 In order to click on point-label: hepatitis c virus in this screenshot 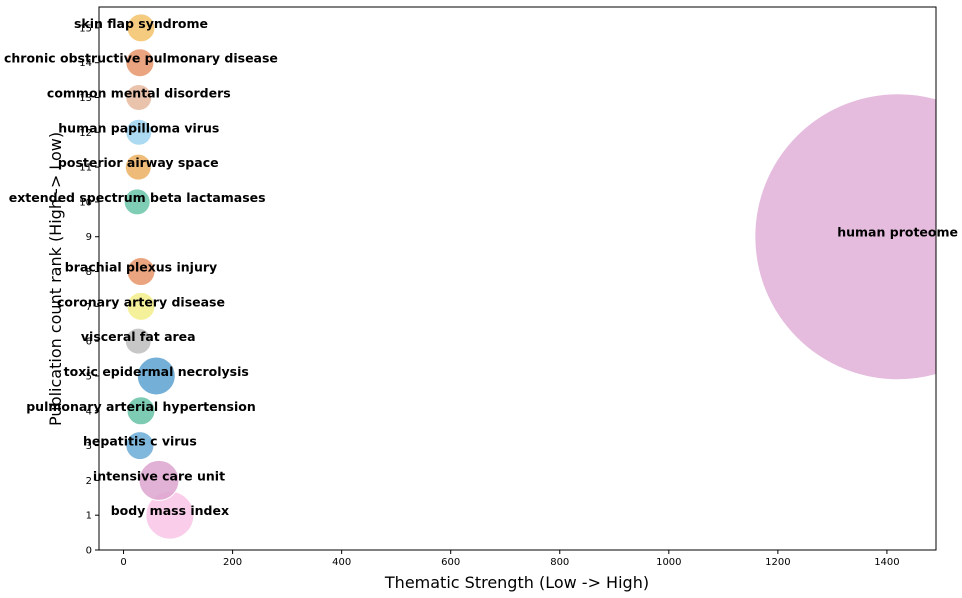, I will do `click(140, 441)`.